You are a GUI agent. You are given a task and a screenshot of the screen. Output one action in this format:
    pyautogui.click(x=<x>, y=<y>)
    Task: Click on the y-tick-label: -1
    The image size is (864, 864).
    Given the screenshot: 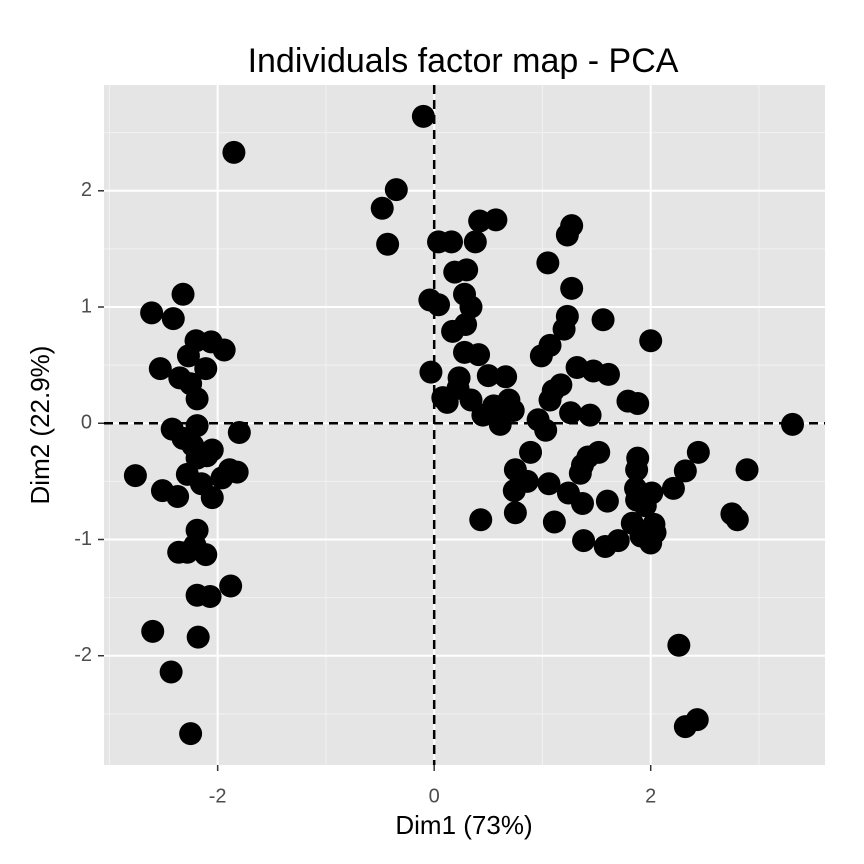 What is the action you would take?
    pyautogui.click(x=83, y=539)
    